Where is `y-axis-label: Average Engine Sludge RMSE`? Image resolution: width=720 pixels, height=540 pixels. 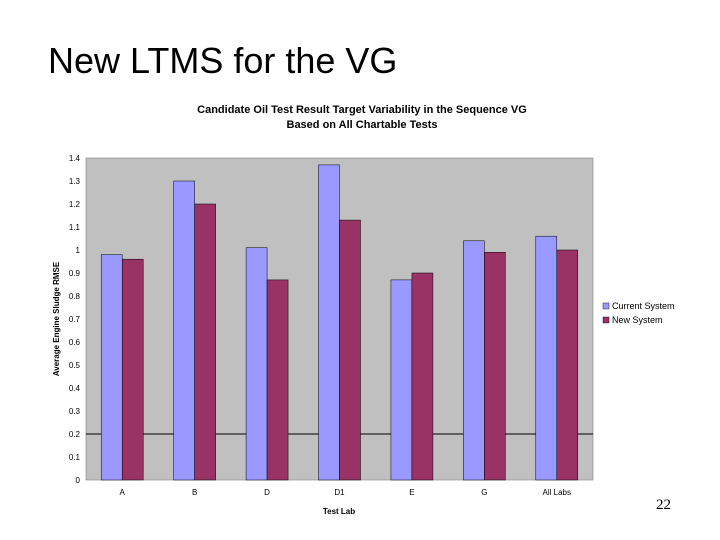
y-axis-label: Average Engine Sludge RMSE is located at coordinates (56, 318).